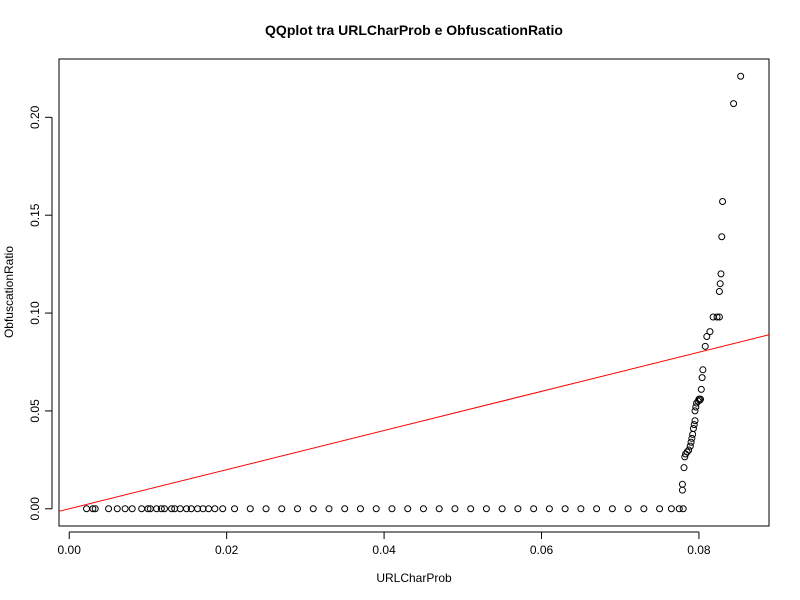 This screenshot has height=600, width=800. I want to click on x-tick-label: 0.02, so click(227, 550).